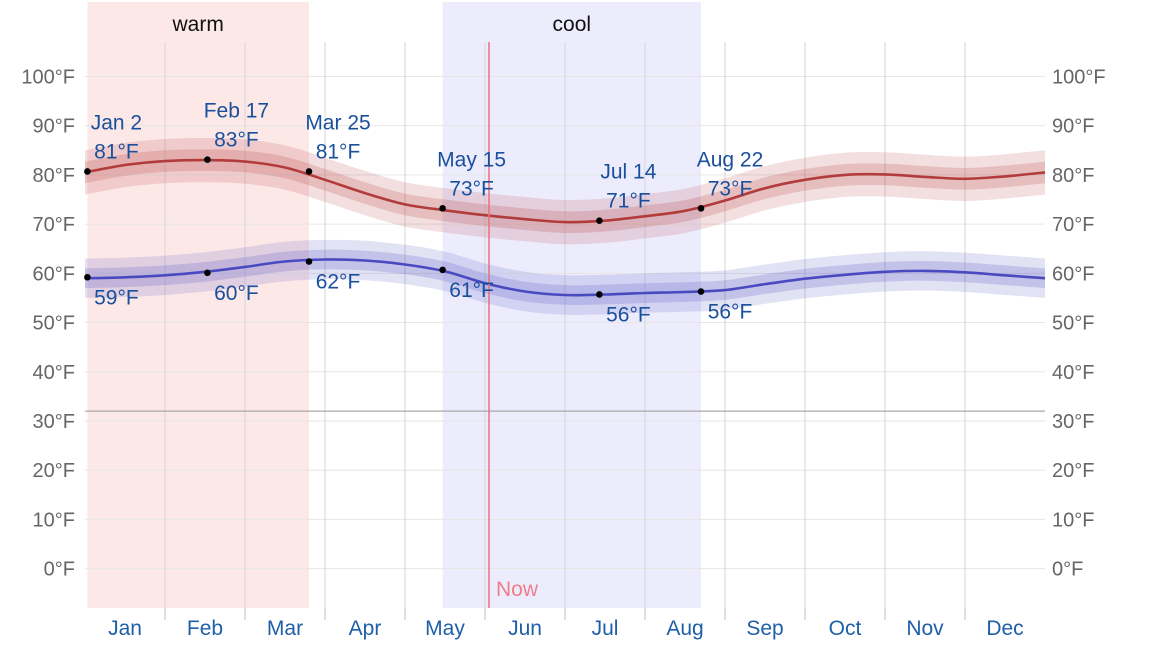 The width and height of the screenshot is (1150, 652). What do you see at coordinates (54, 176) in the screenshot?
I see `y-tick-label-left: 80°F` at bounding box center [54, 176].